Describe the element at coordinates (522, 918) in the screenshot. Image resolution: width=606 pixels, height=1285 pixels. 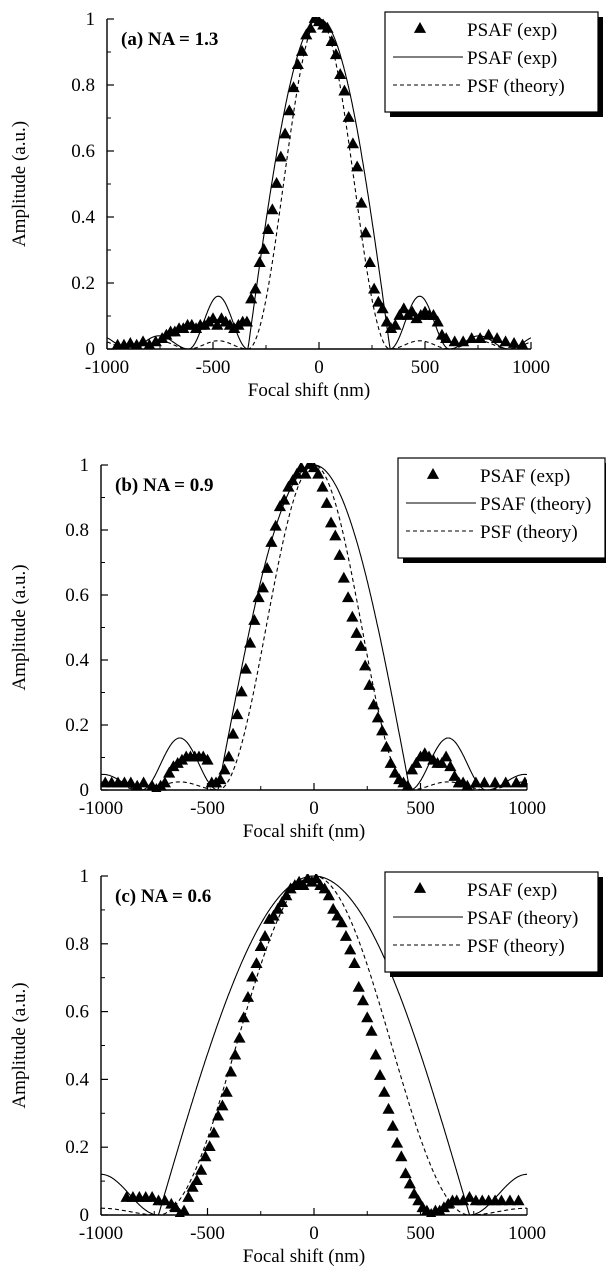
I see `legend-label: PSAF (theory)` at that location.